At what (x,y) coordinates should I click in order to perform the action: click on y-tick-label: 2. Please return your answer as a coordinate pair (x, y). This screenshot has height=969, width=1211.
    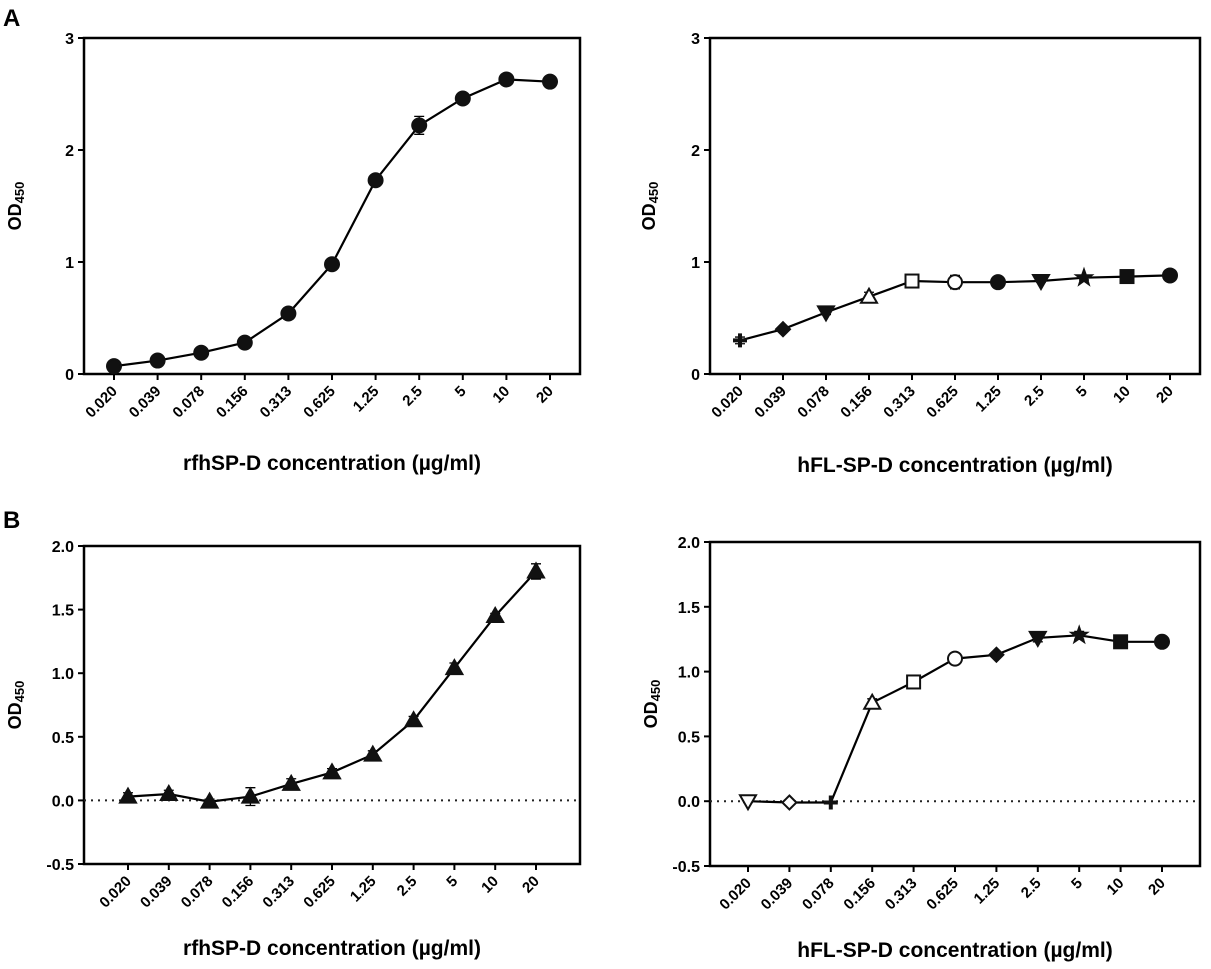
    Looking at the image, I should click on (695, 151).